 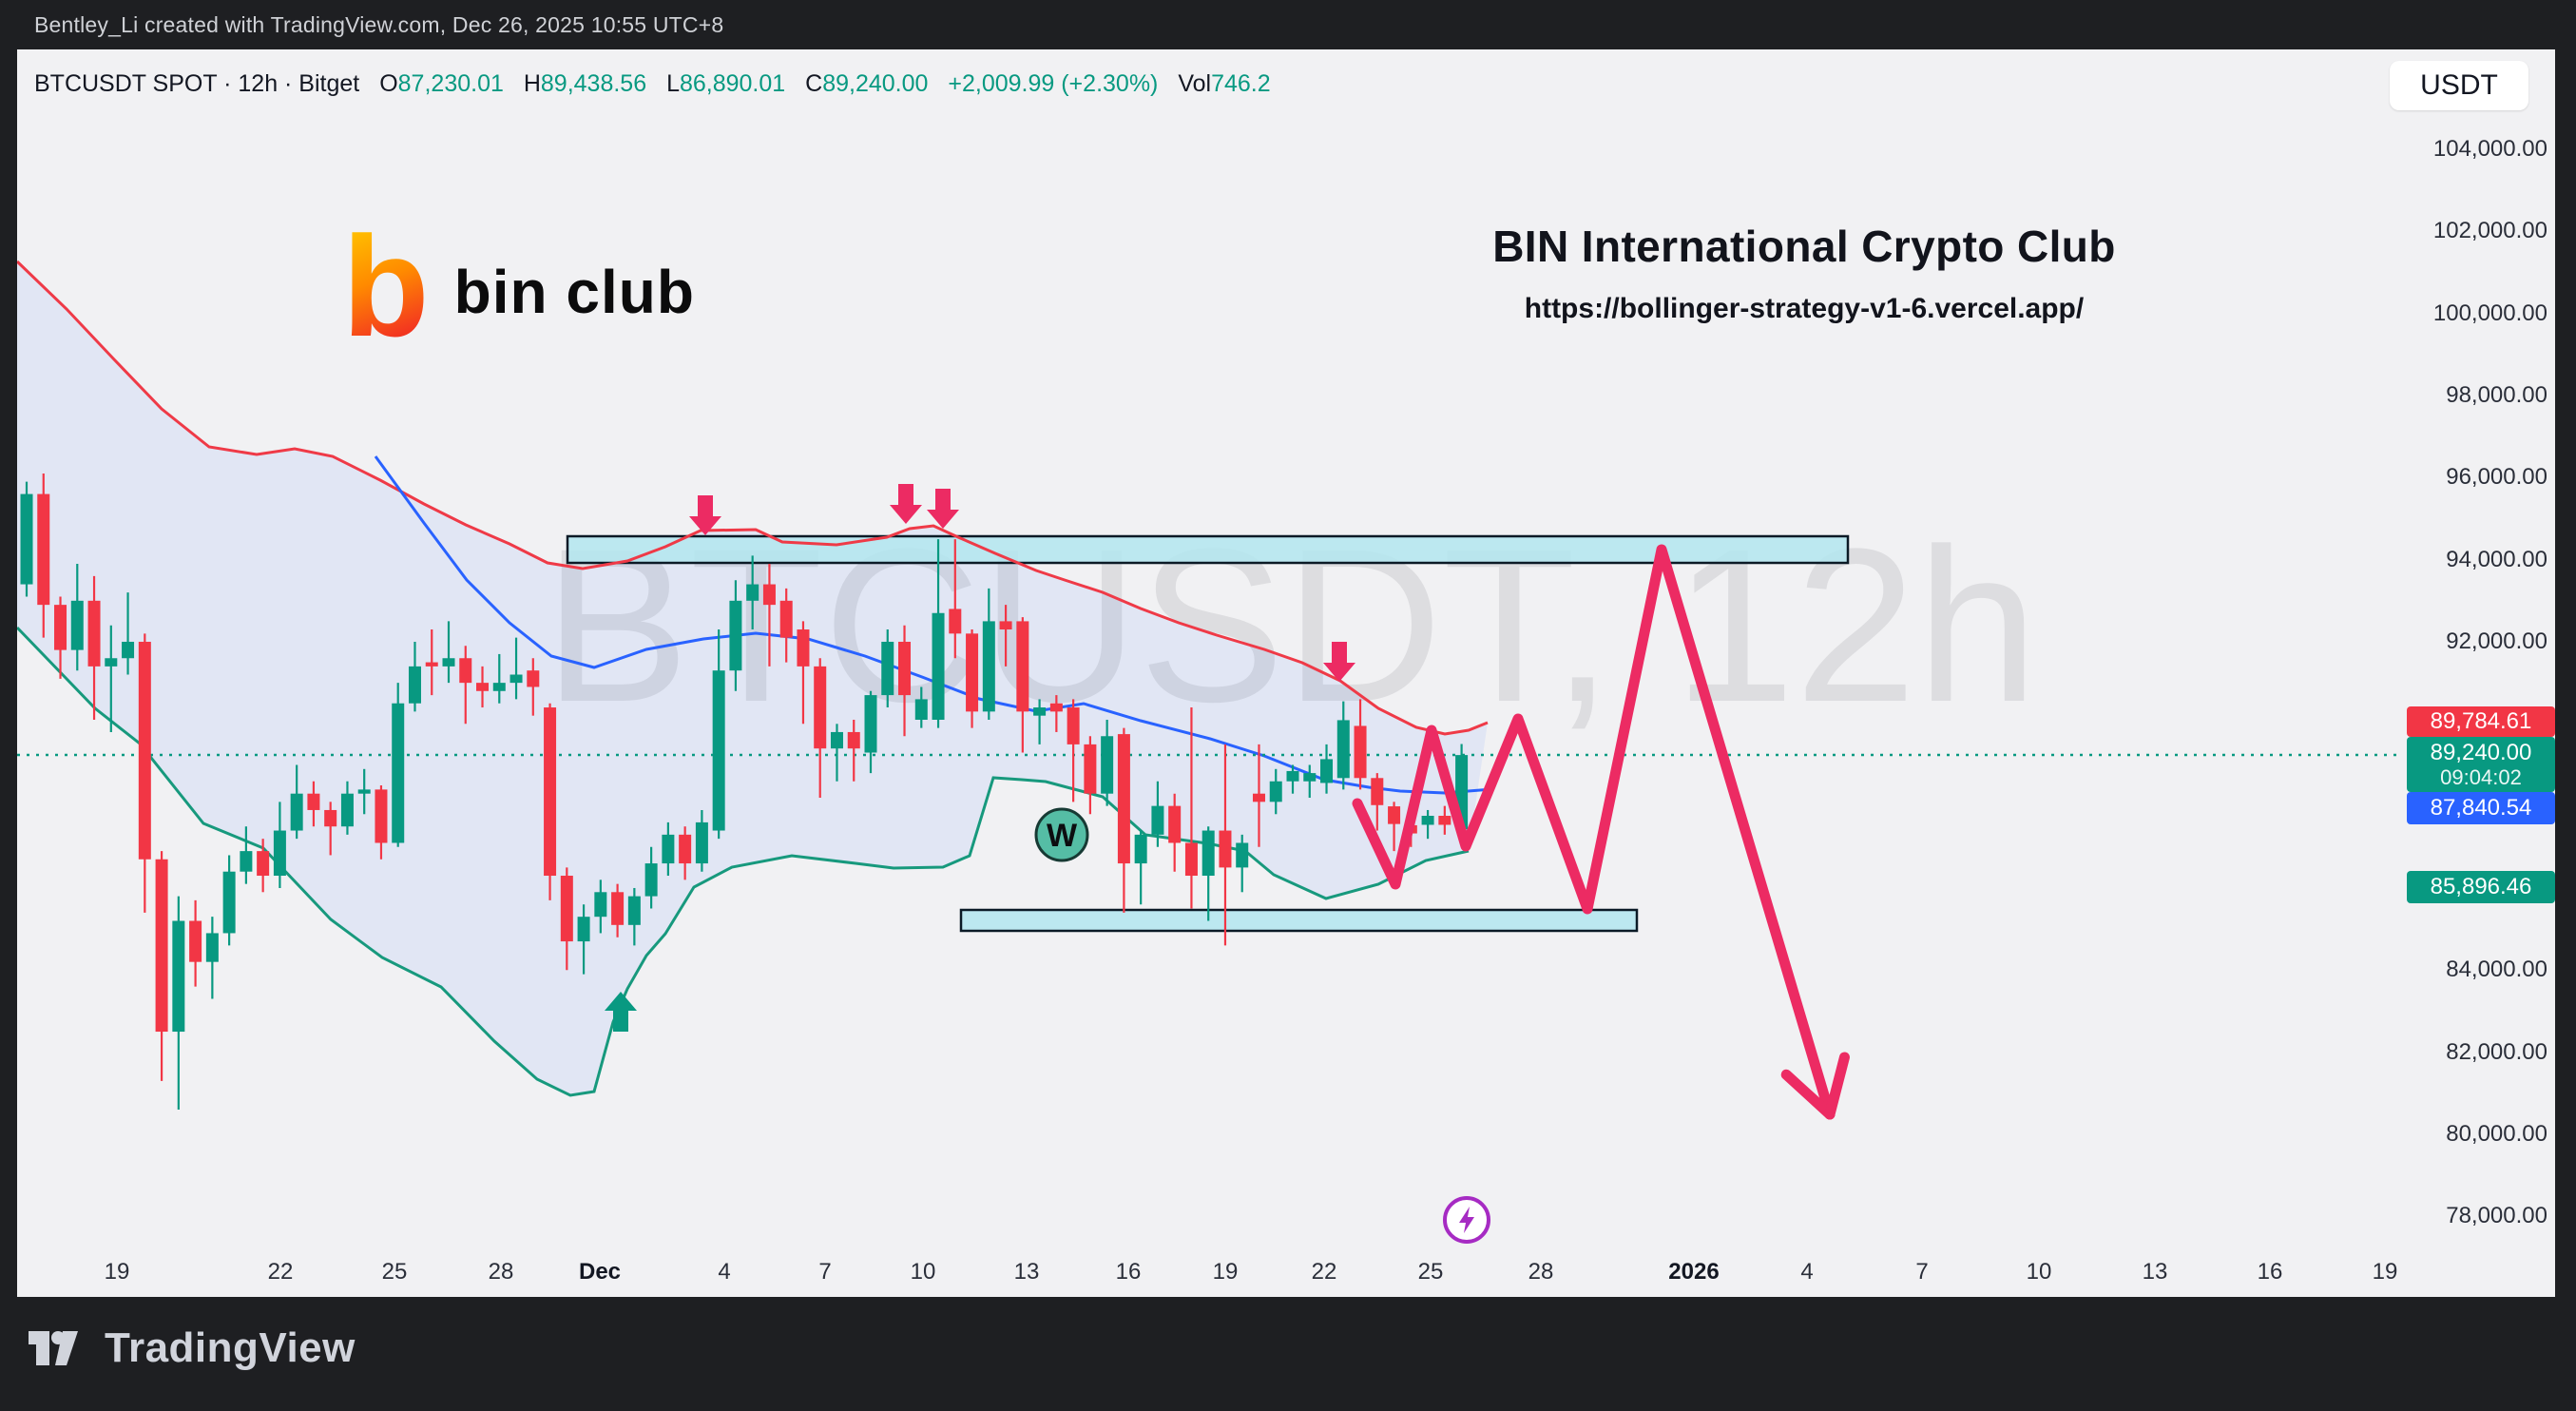 What do you see at coordinates (1324, 1272) in the screenshot?
I see `time-axis-label: 22` at bounding box center [1324, 1272].